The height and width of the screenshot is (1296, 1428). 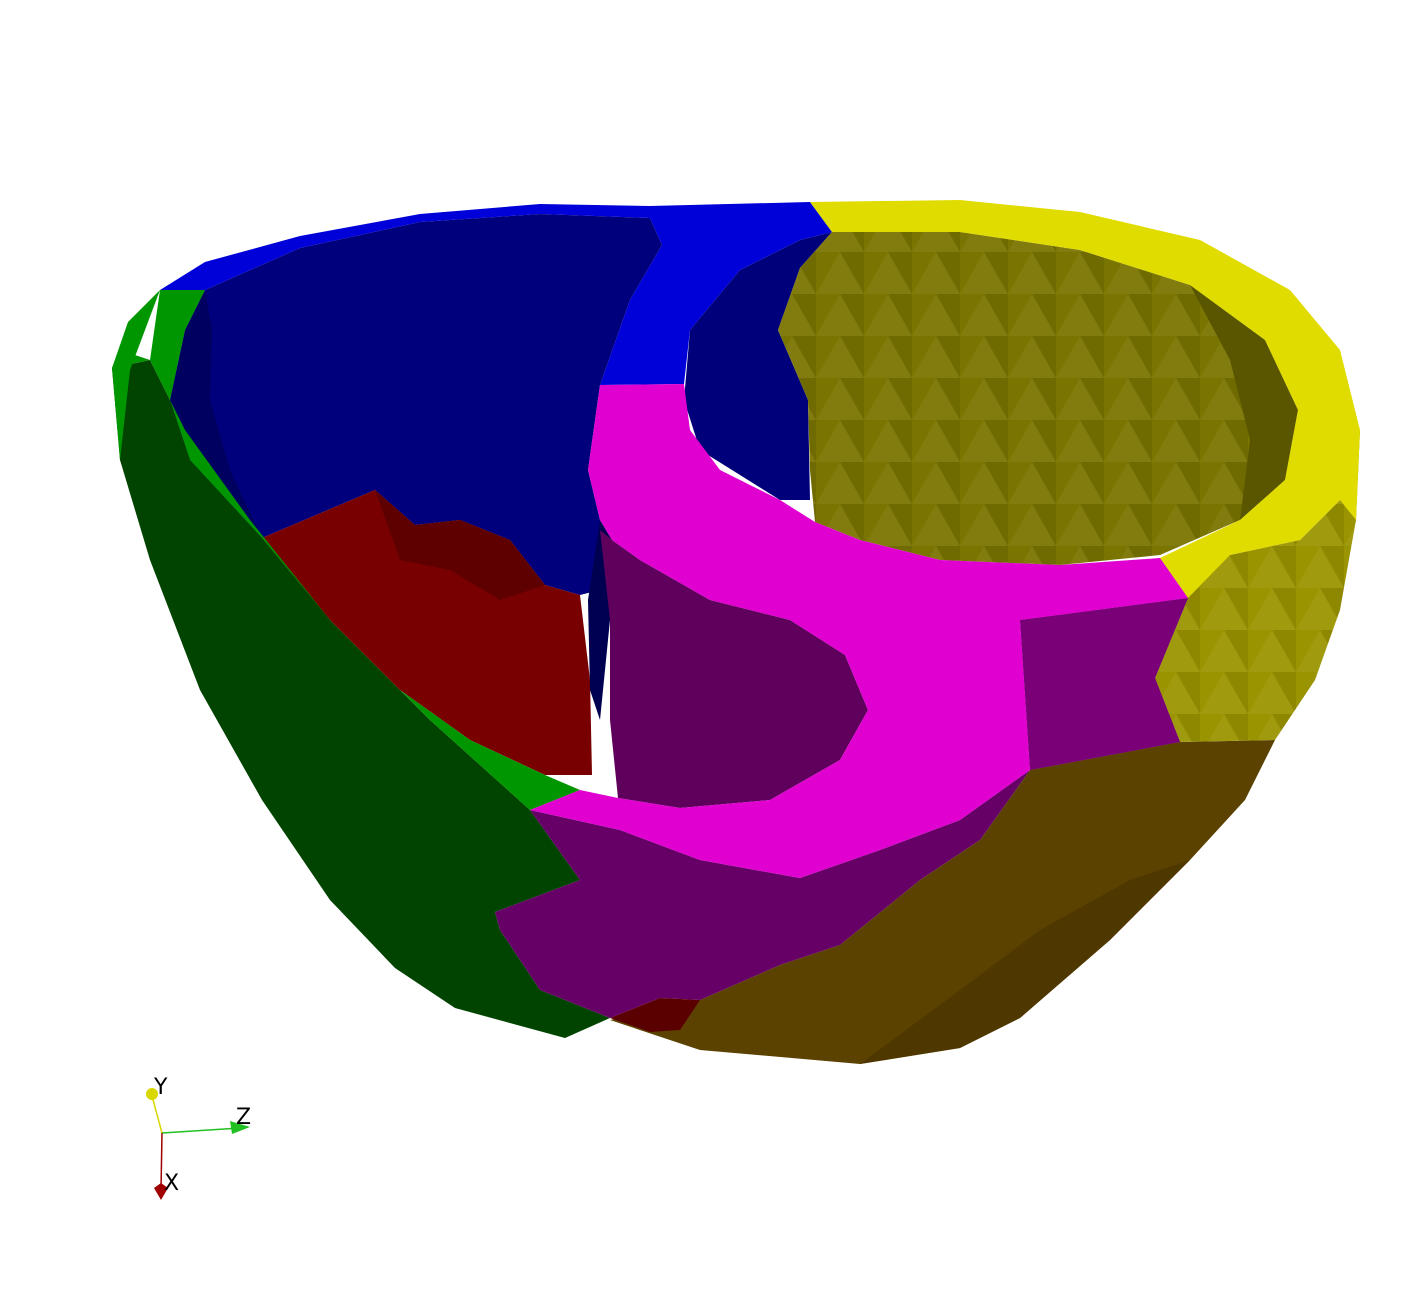 I want to click on outer-wall-red-sliver, so click(x=655, y=1015).